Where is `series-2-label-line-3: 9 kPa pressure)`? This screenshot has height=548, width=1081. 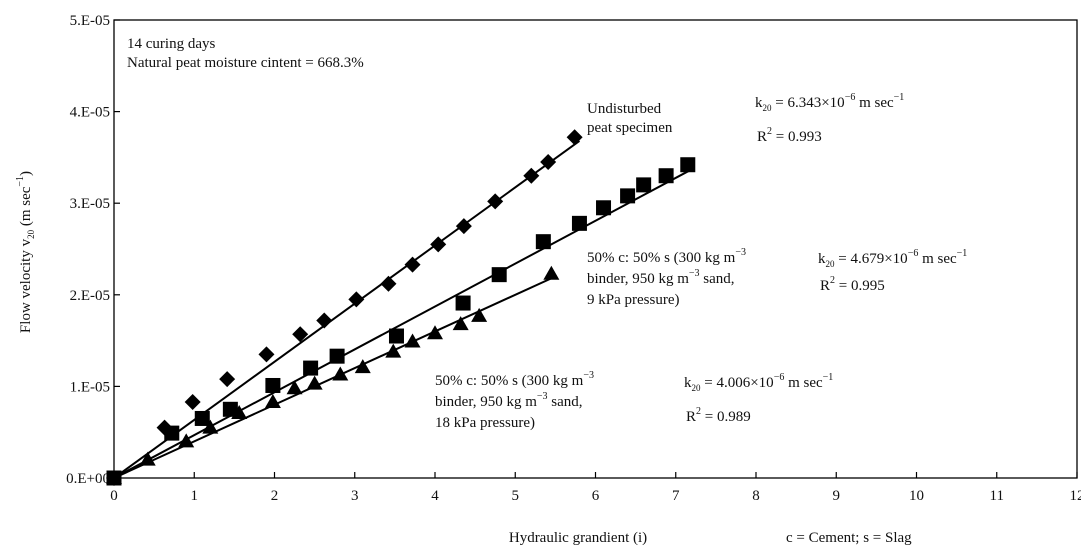
series-2-label-line-3: 9 kPa pressure) is located at coordinates (633, 300).